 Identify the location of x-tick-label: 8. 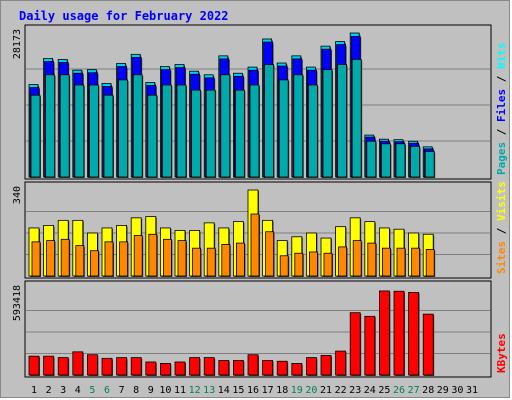
(136, 390).